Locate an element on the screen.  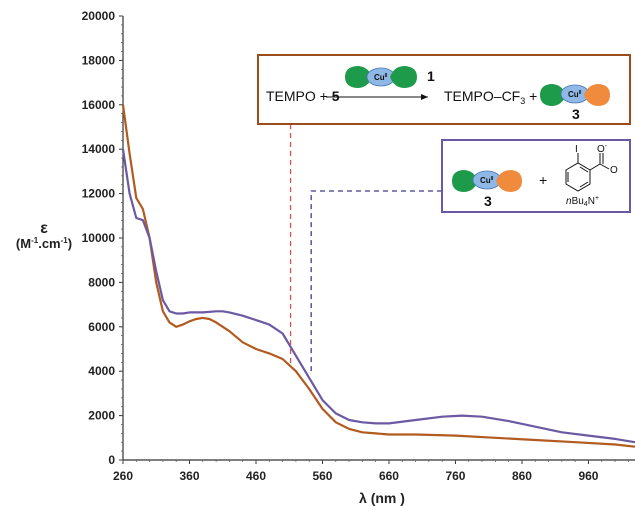
y-tick-label: 6000 is located at coordinates (101, 327).